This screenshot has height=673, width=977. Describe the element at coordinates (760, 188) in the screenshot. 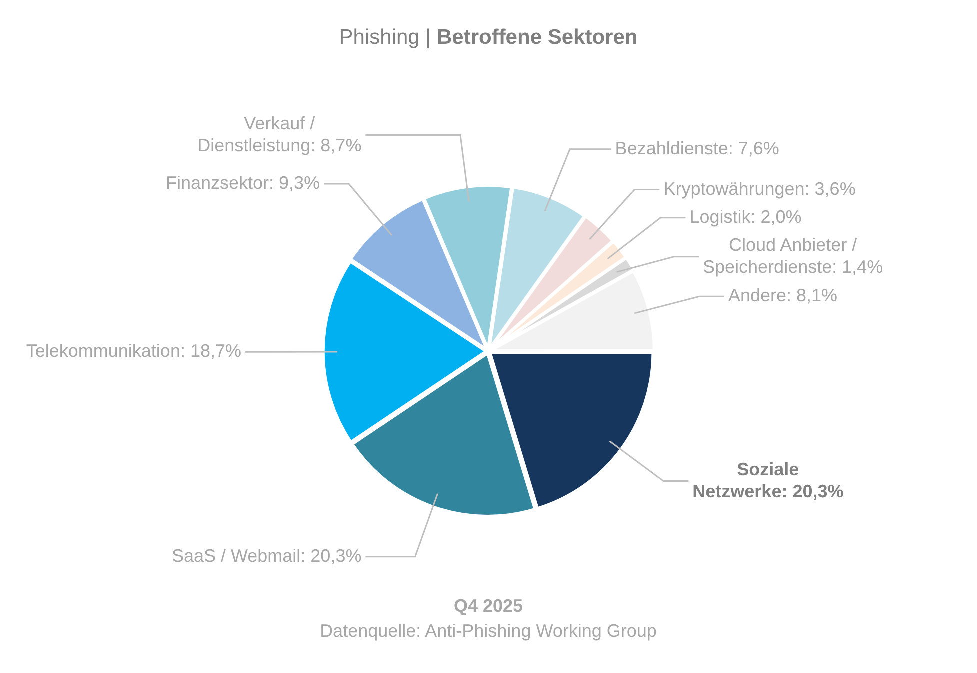

I see `slice-label: Kryptowährungen: 3,6%` at that location.